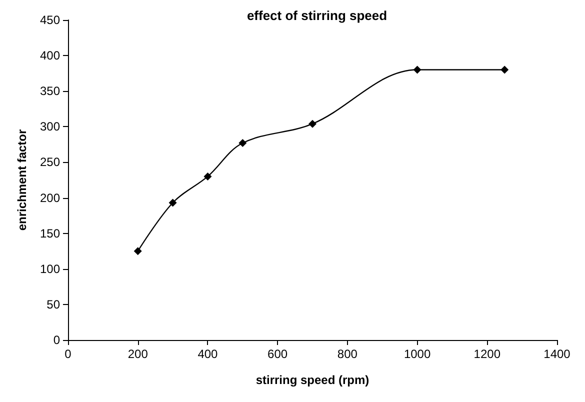  I want to click on y-tick-label: 250, so click(50, 162).